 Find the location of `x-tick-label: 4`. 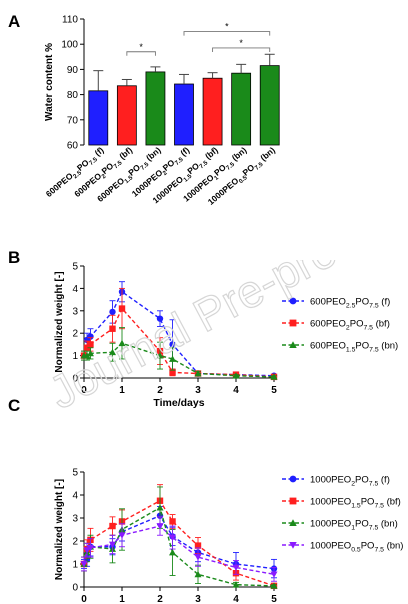

x-tick-label: 4 is located at coordinates (236, 390).